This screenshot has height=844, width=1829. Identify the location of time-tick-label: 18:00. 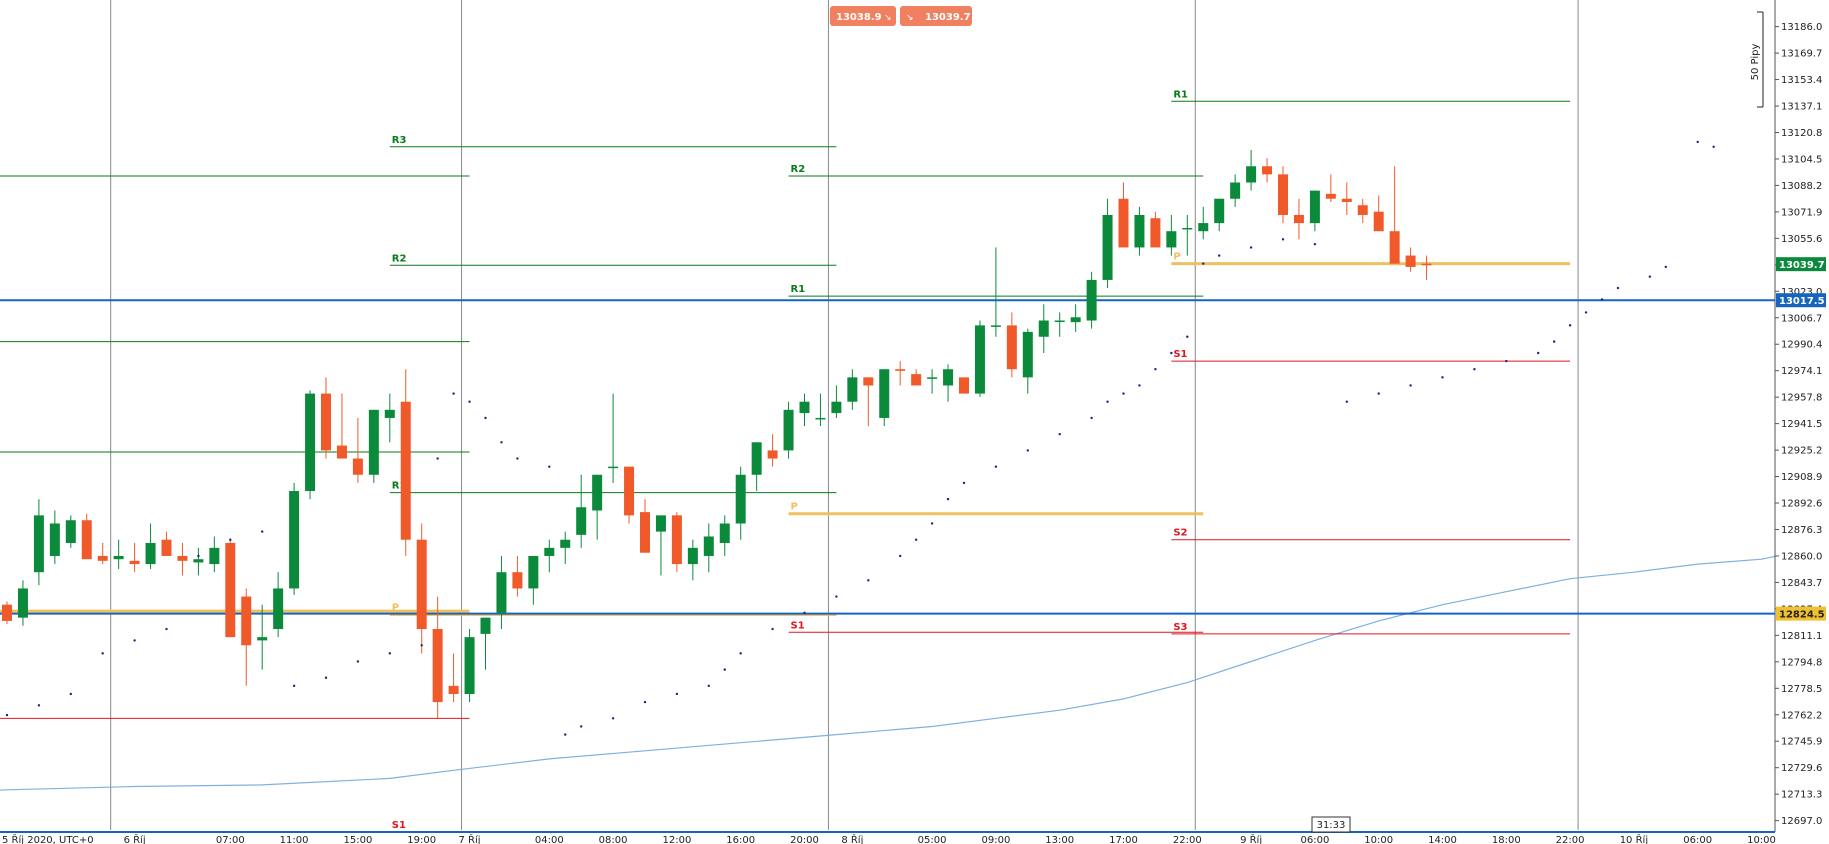
(1506, 839).